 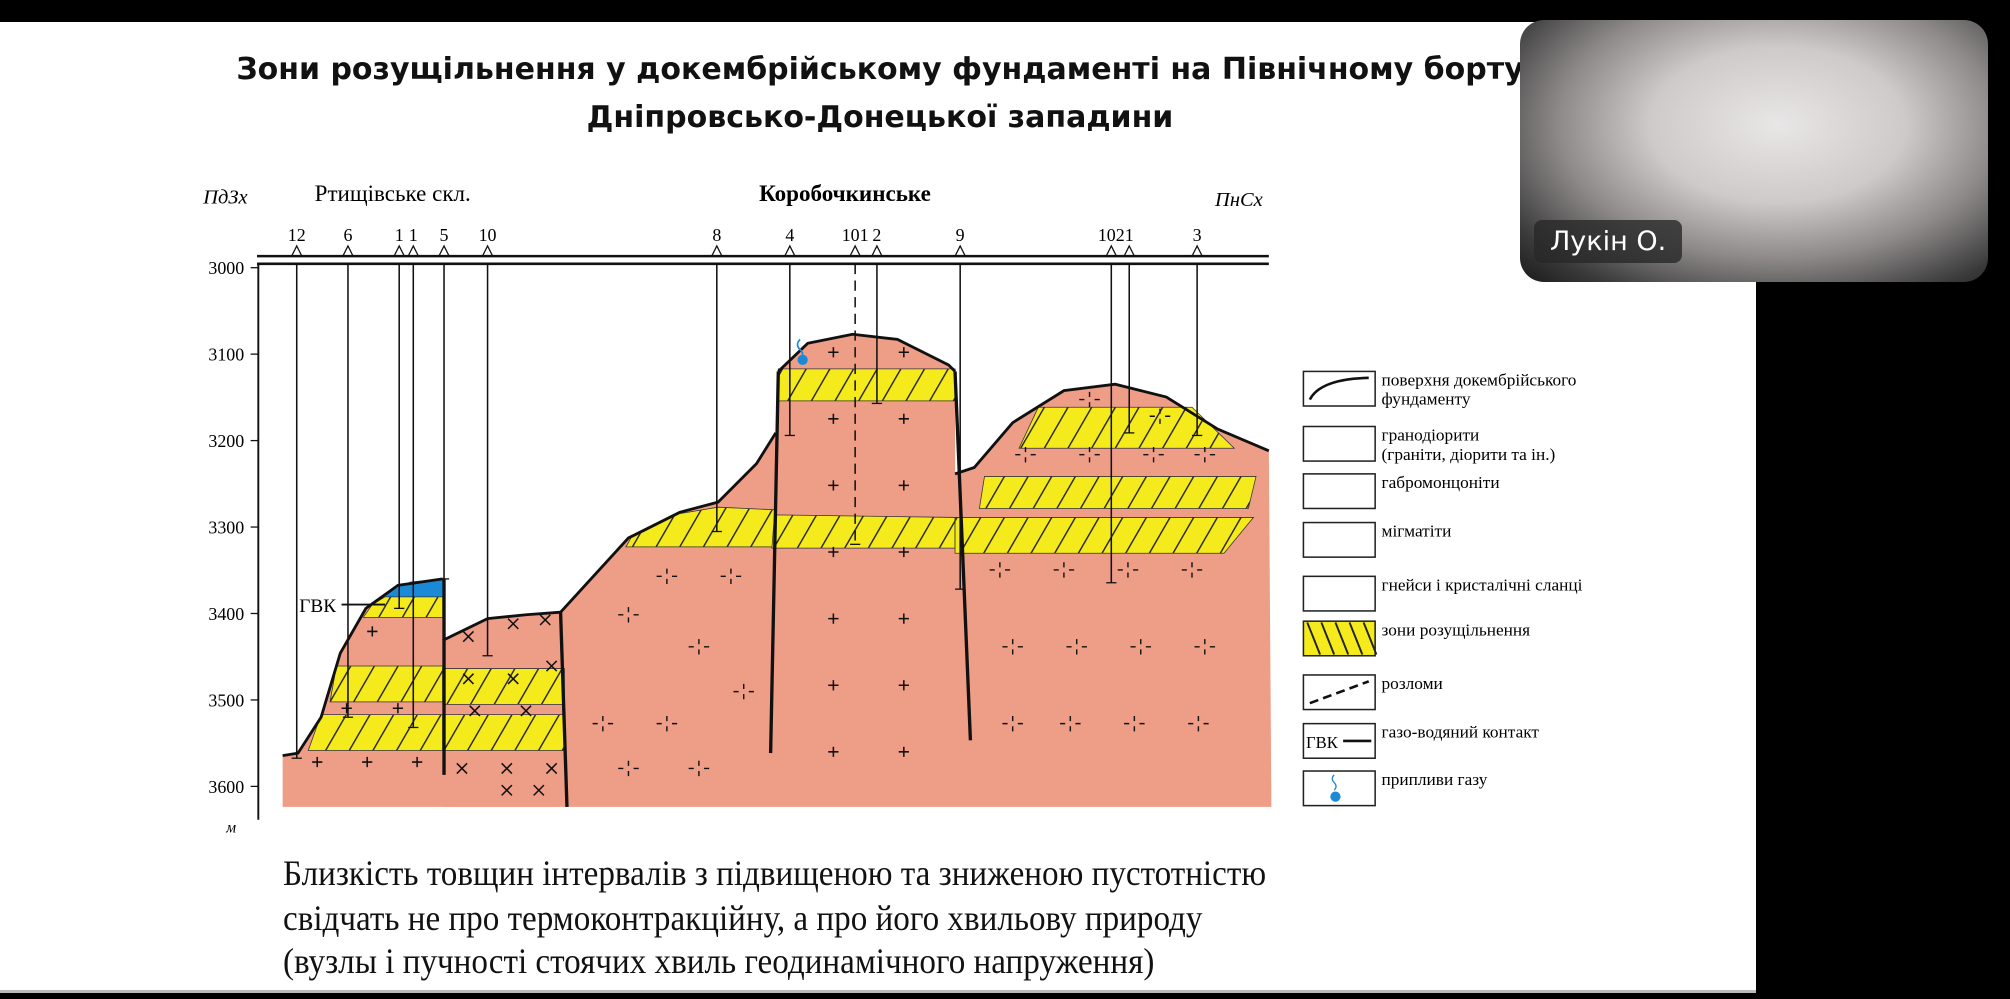 What do you see at coordinates (1482, 584) in the screenshot?
I see `legend-label: гнейси і кристалічні сланці` at bounding box center [1482, 584].